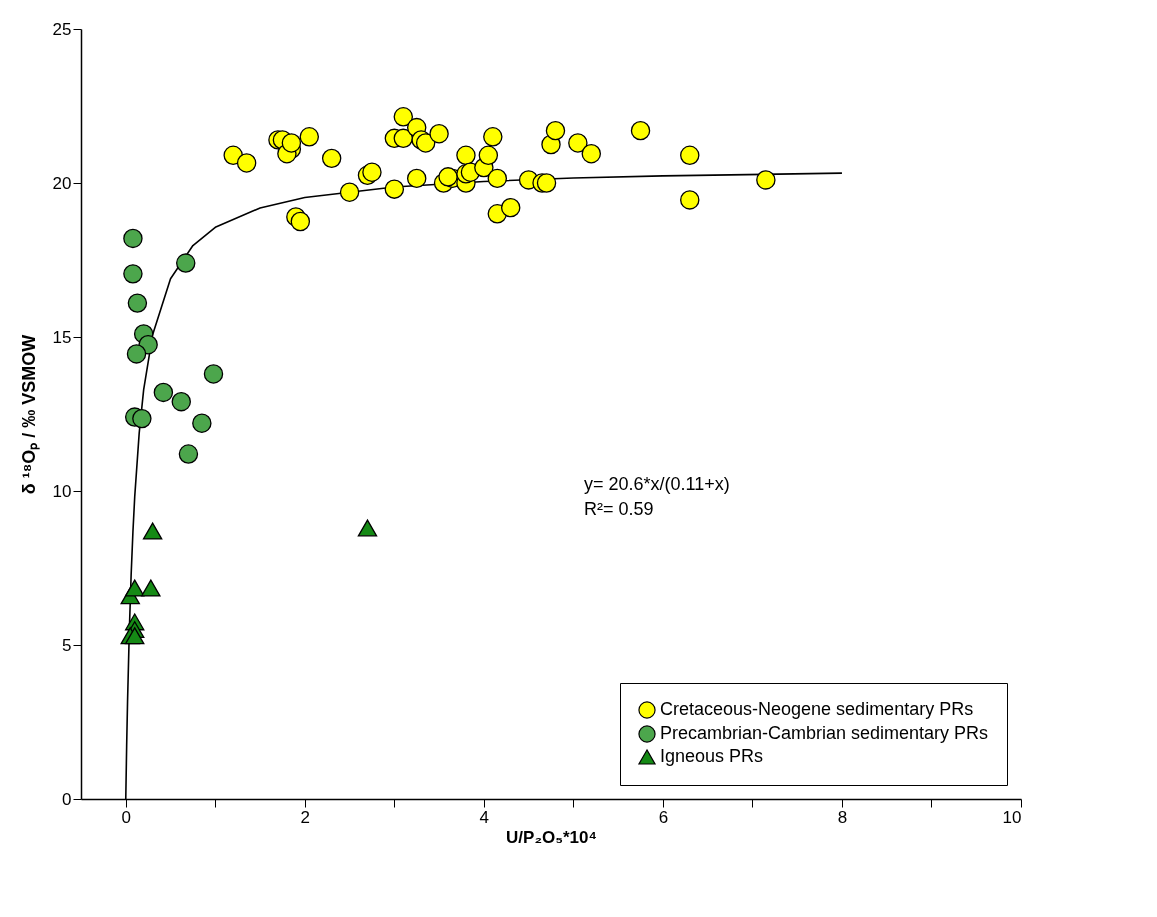 The width and height of the screenshot is (1157, 917). Describe the element at coordinates (663, 817) in the screenshot. I see `x-tick-label: 6` at that location.